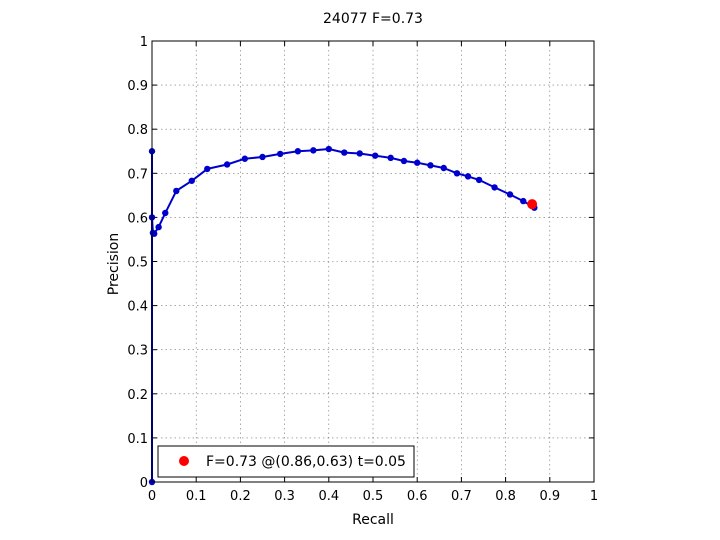 Image resolution: width=720 pixels, height=540 pixels. What do you see at coordinates (184, 461) in the screenshot?
I see `legend-marker` at bounding box center [184, 461].